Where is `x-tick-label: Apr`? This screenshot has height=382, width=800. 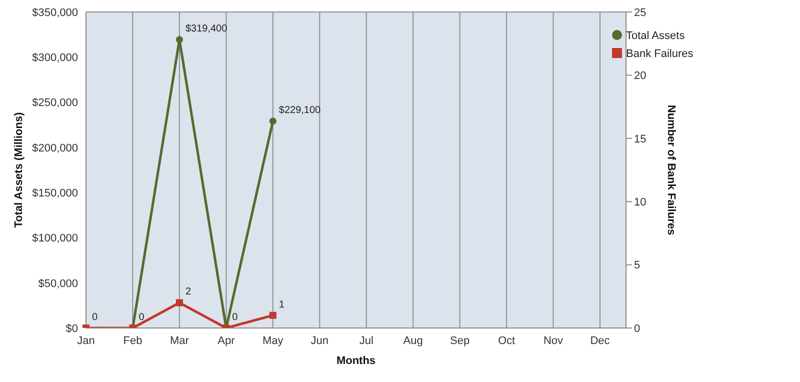 x-tick-label: Apr is located at coordinates (227, 340).